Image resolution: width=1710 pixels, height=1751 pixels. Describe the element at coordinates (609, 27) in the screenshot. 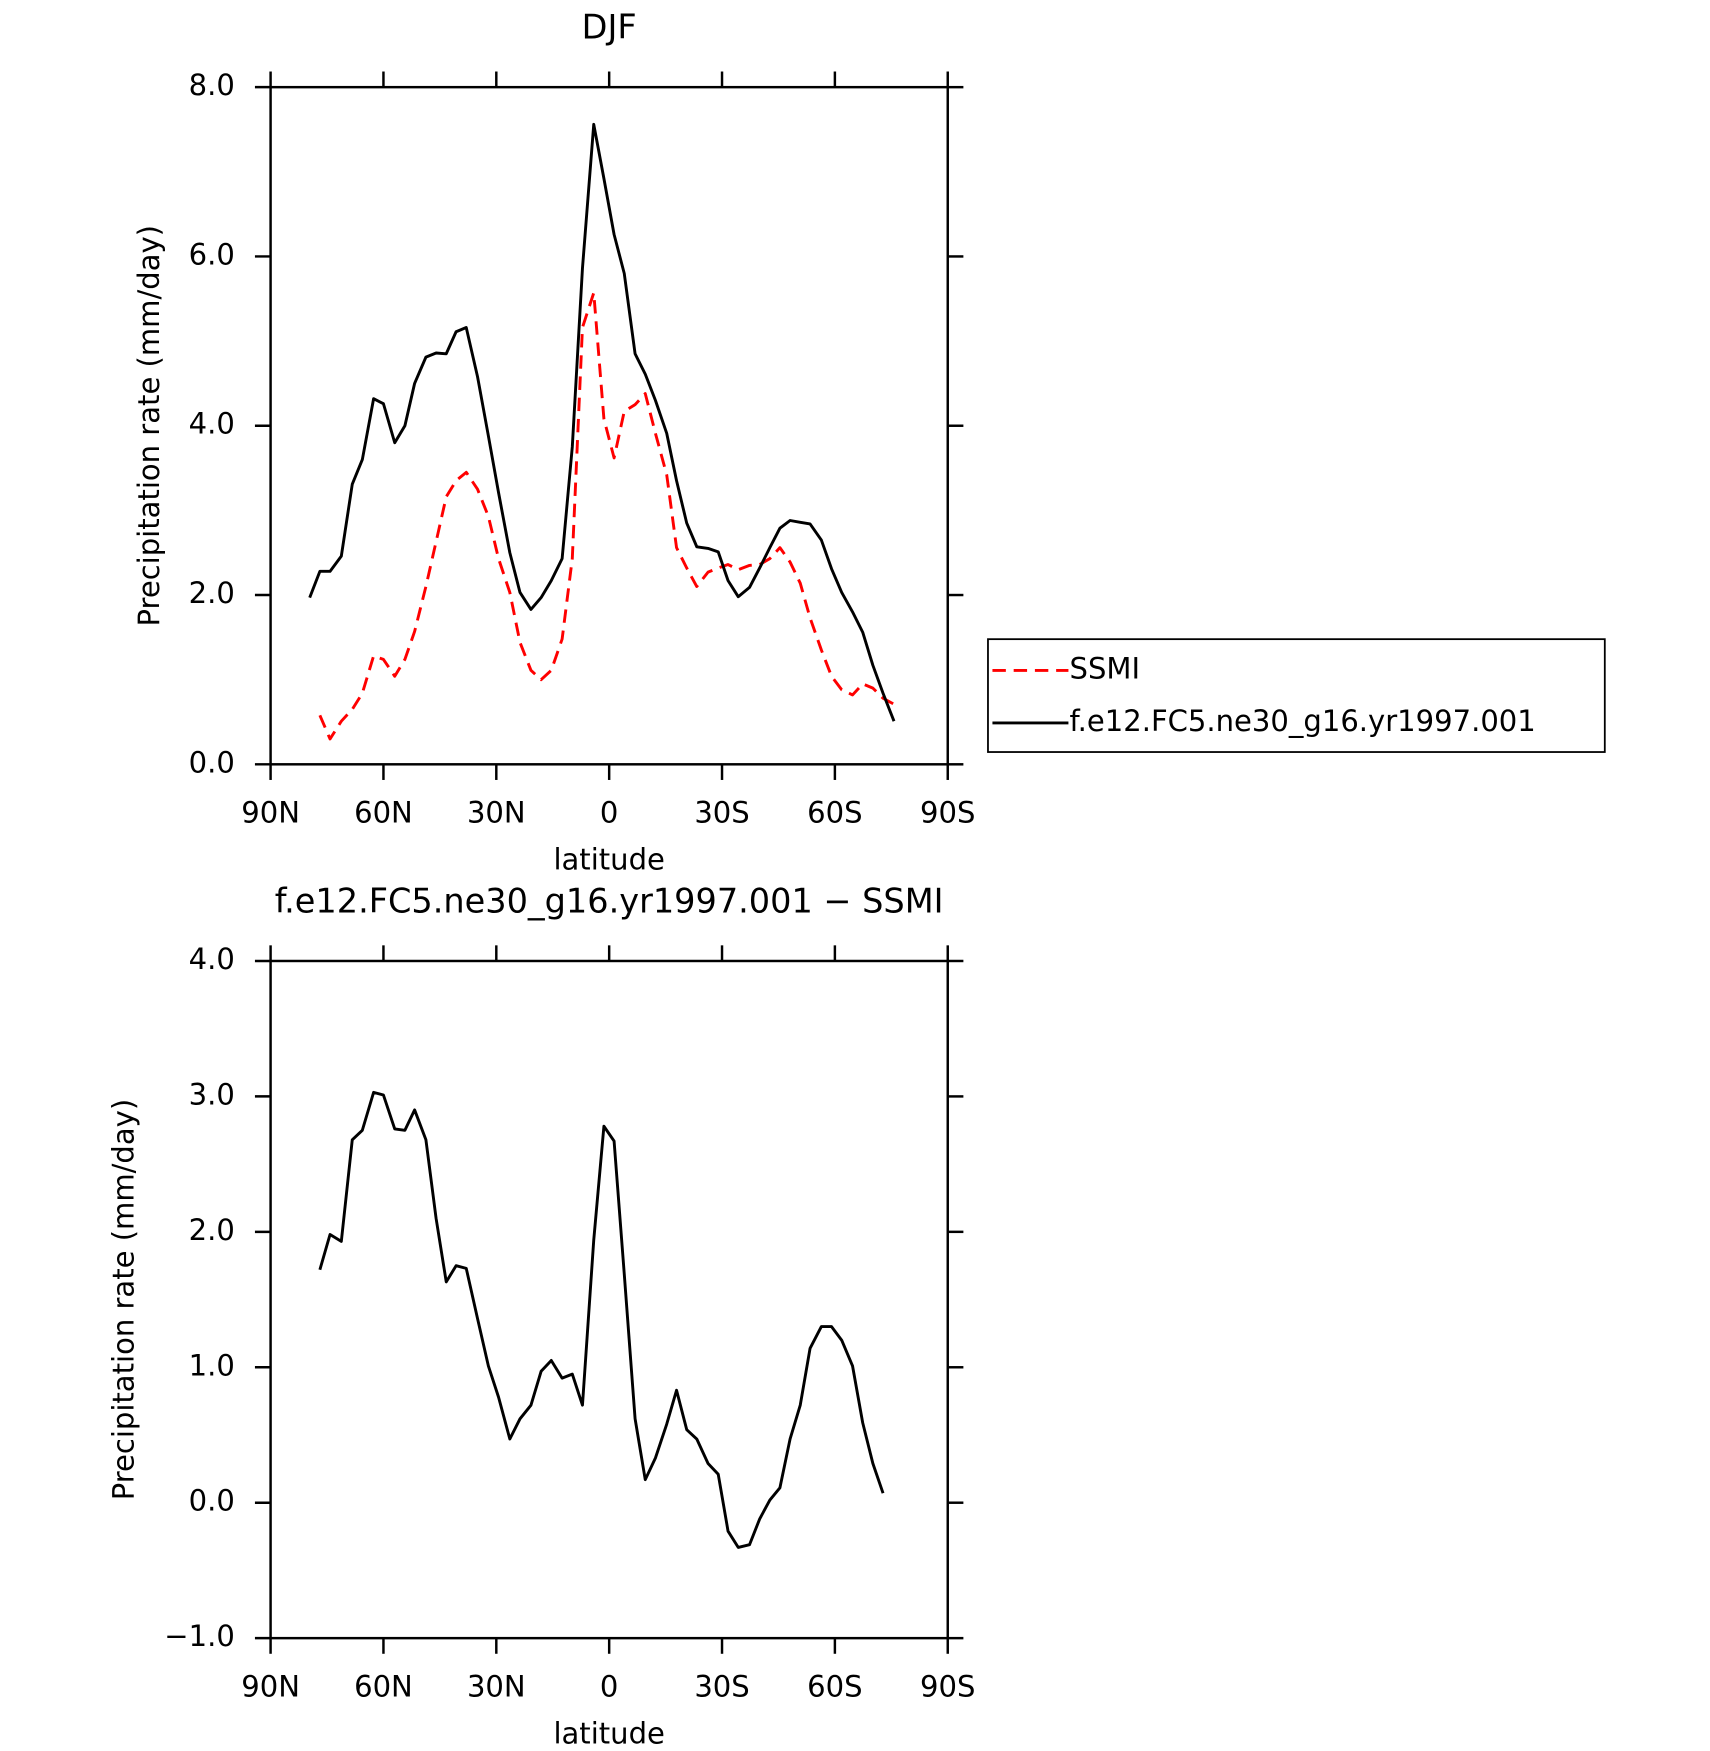

I see `chart-title: DJF` at that location.